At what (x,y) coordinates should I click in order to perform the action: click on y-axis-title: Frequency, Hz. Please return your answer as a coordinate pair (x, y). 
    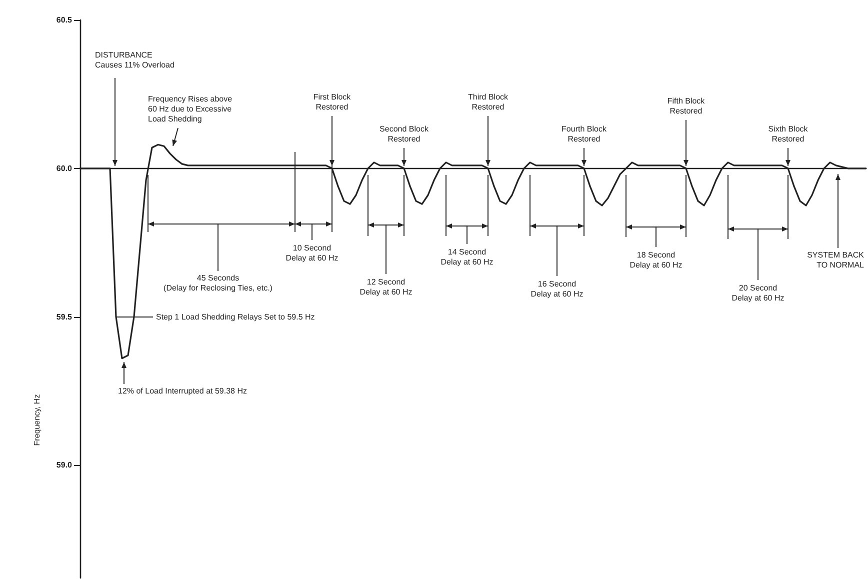
    Looking at the image, I should click on (37, 420).